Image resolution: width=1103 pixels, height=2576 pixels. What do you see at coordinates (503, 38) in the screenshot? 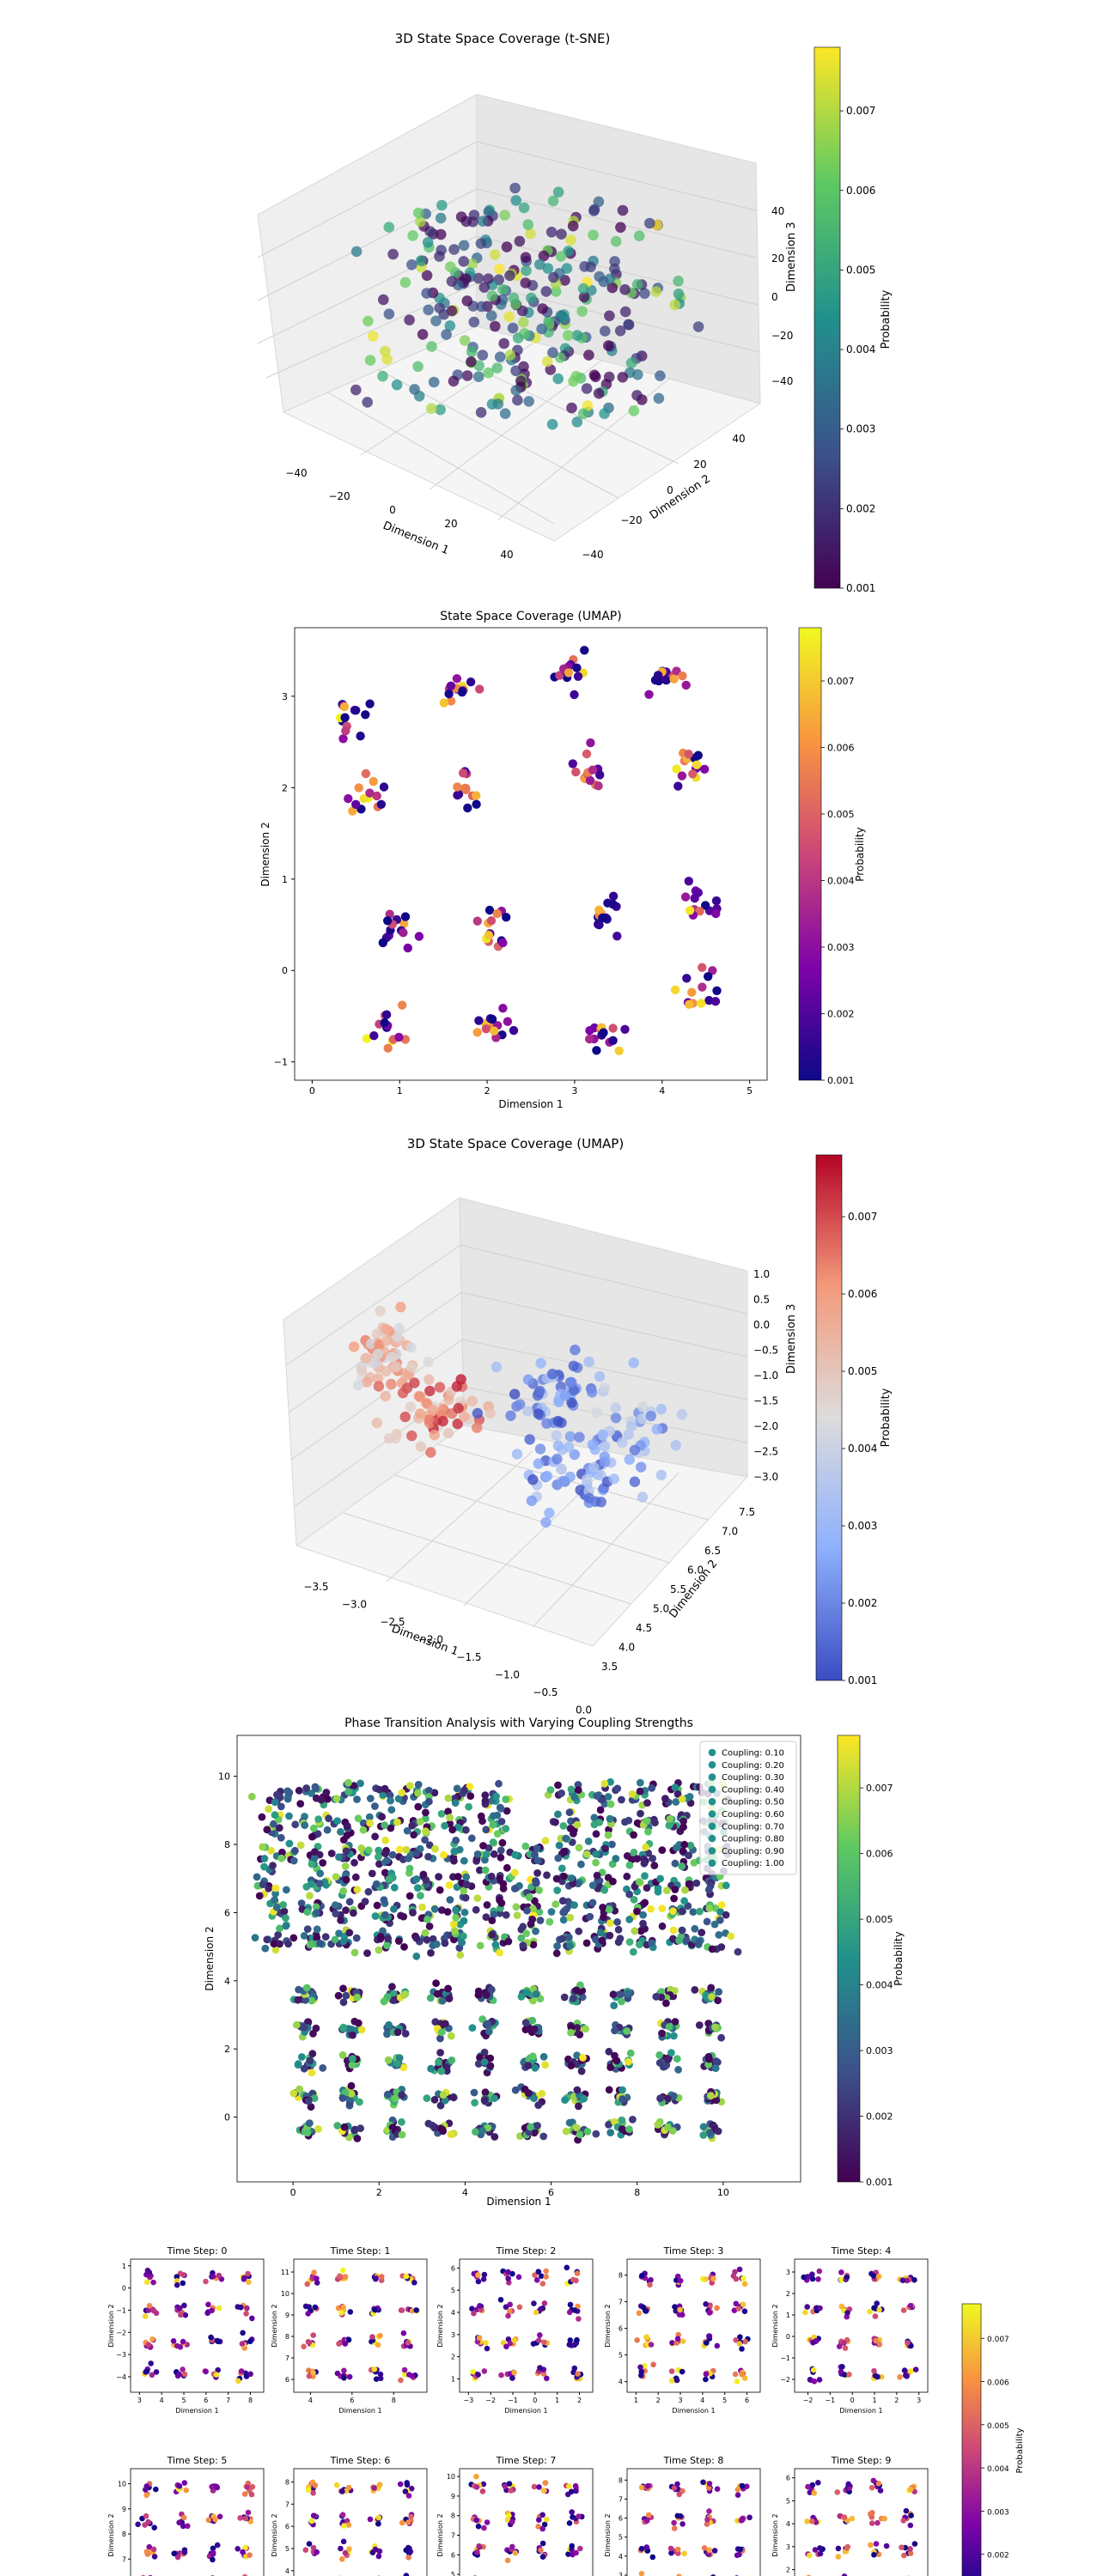
I see `panel-1-title: 3D State Space Coverage (t-SNE)` at bounding box center [503, 38].